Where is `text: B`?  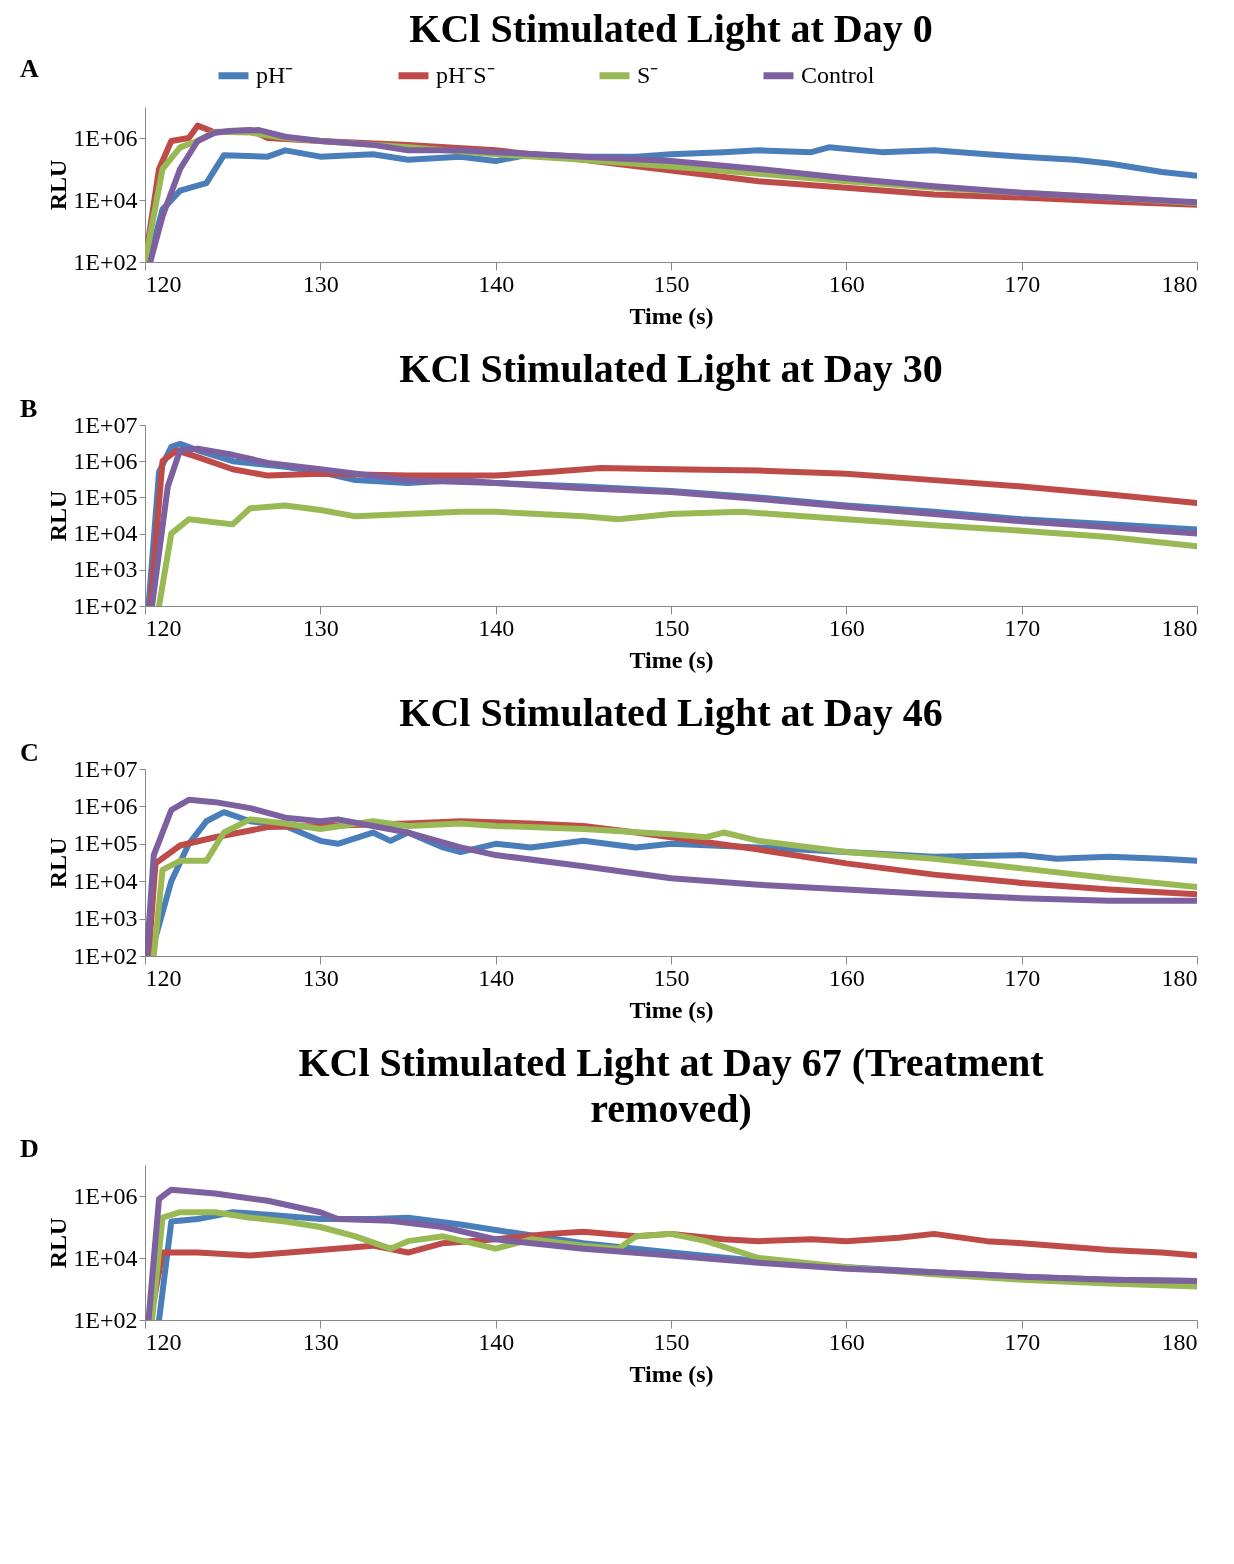
text: B is located at coordinates (29, 408).